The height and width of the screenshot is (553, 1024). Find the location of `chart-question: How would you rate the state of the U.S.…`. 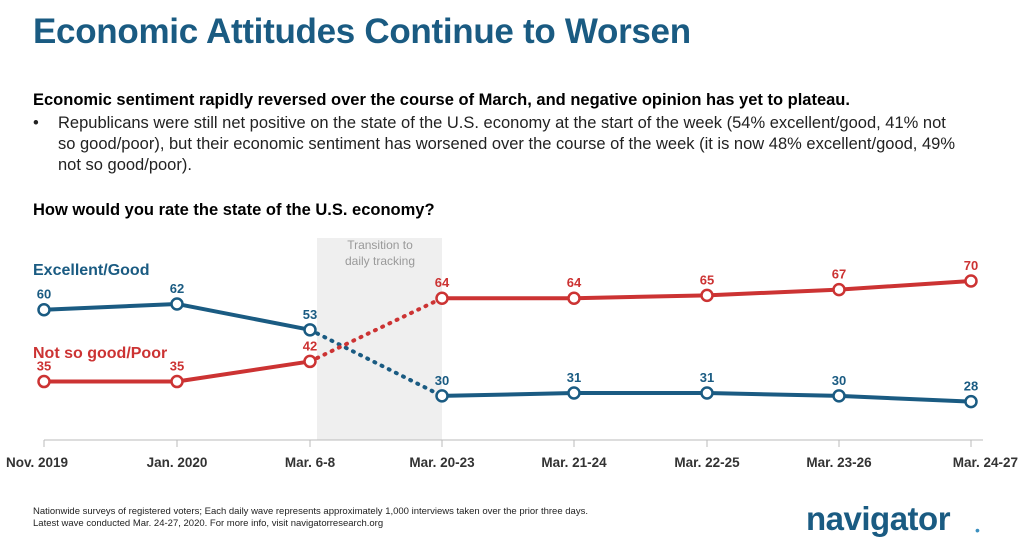

chart-question: How would you rate the state of the U.S.… is located at coordinates (234, 210).